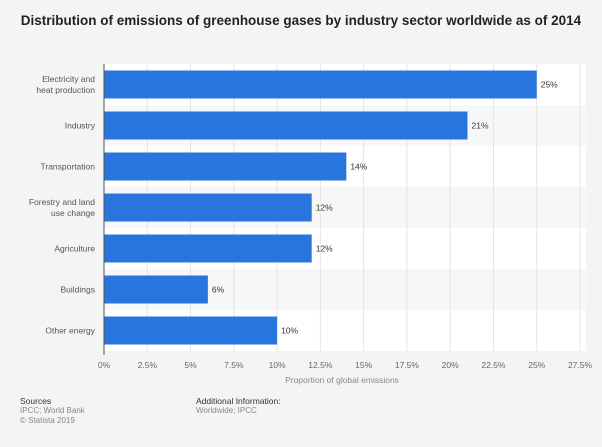  Describe the element at coordinates (342, 380) in the screenshot. I see `x-axis-title: Proportion of global emissions` at that location.